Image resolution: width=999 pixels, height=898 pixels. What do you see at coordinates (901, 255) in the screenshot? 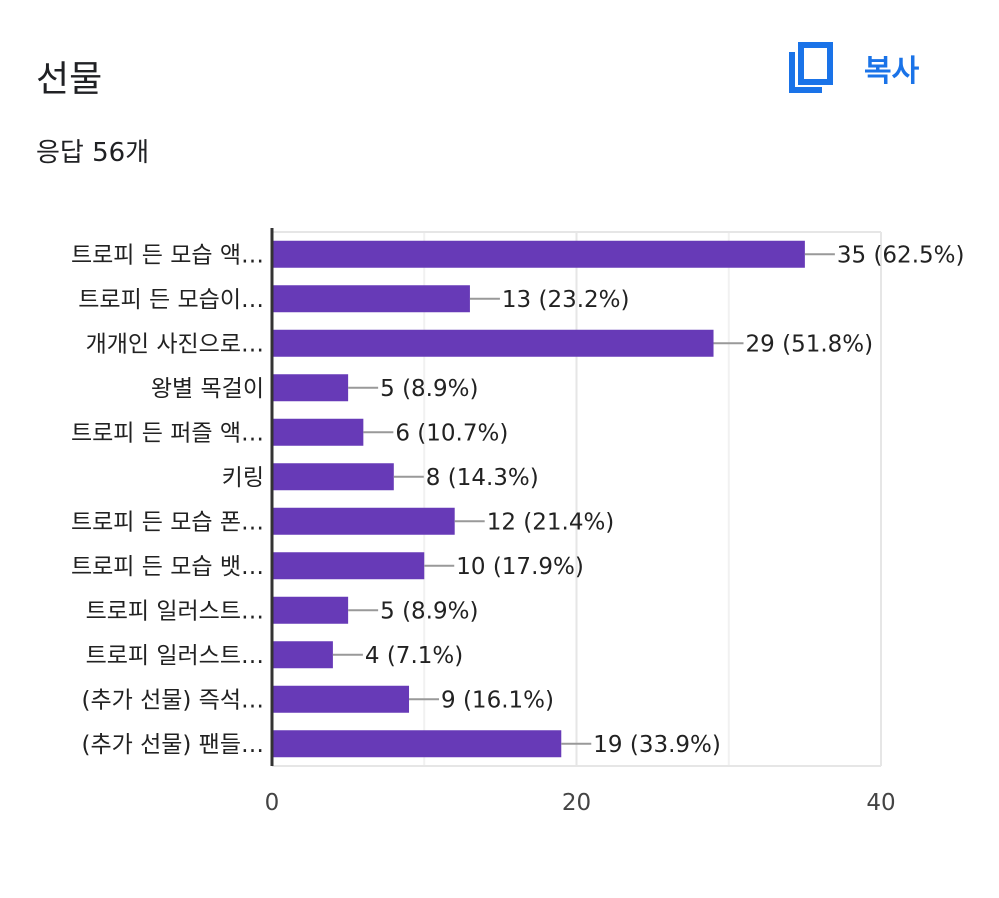
I see `data-label: 35 (62.5%)` at bounding box center [901, 255].